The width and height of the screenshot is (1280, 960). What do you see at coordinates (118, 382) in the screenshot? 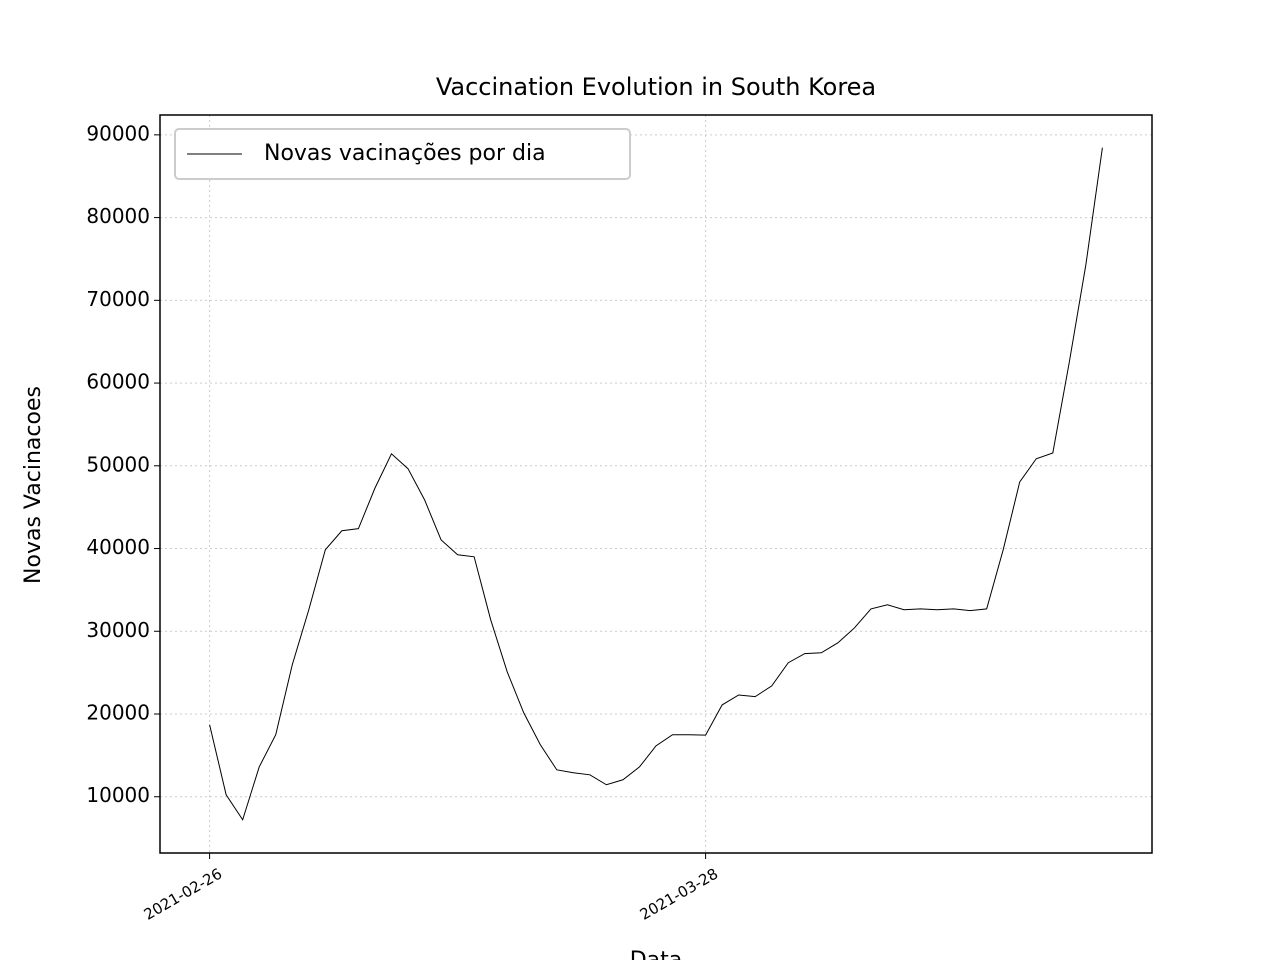
I see `y-tick-label: 60000` at bounding box center [118, 382].